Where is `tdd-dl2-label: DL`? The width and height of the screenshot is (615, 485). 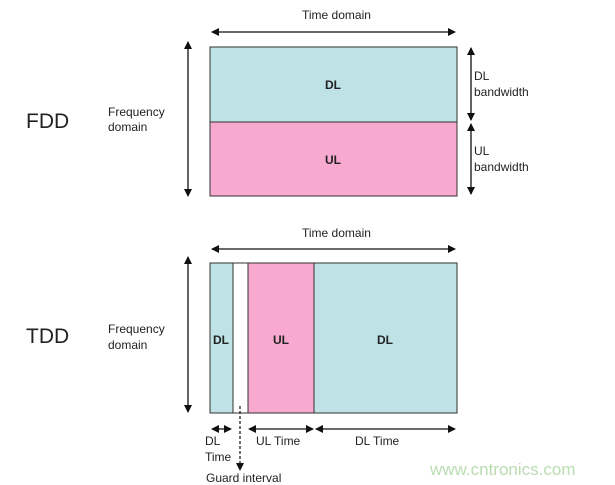 tdd-dl2-label: DL is located at coordinates (385, 340).